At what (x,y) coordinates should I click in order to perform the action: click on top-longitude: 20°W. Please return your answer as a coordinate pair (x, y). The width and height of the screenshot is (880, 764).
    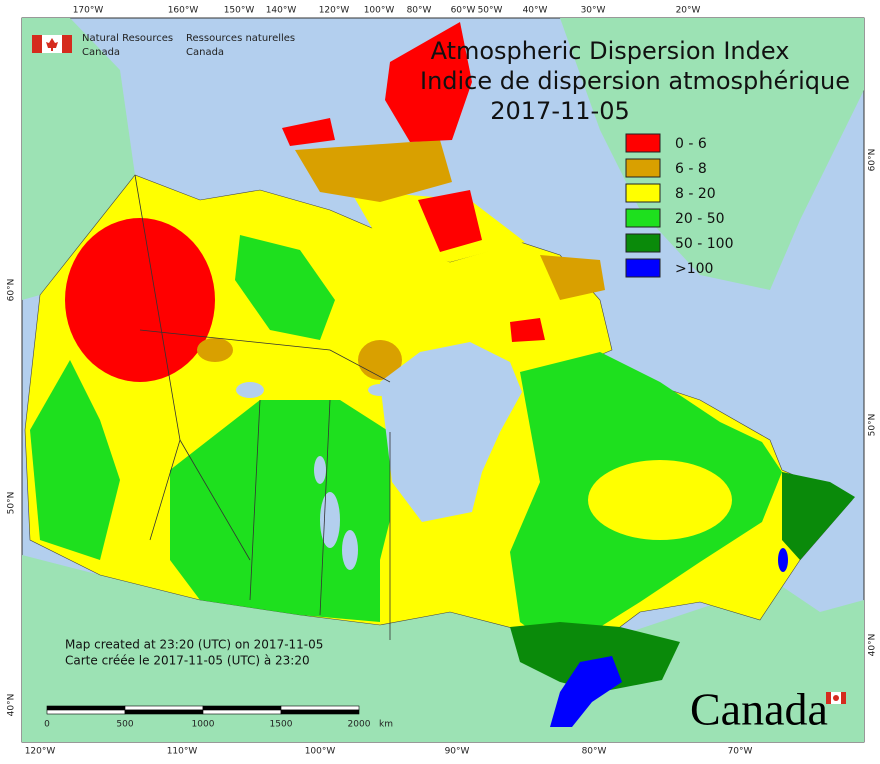
    Looking at the image, I should click on (688, 11).